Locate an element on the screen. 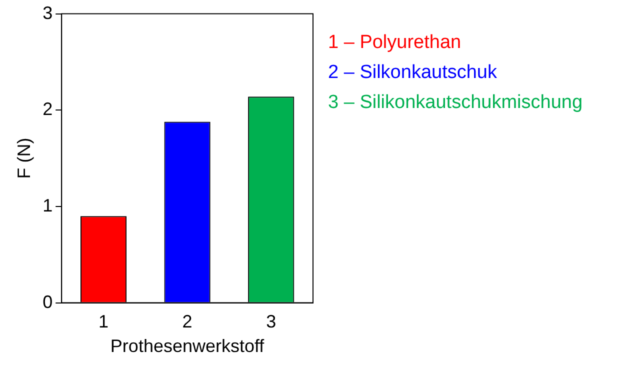 This screenshot has height=366, width=629. y-axis-title: F (N) is located at coordinates (24, 158).